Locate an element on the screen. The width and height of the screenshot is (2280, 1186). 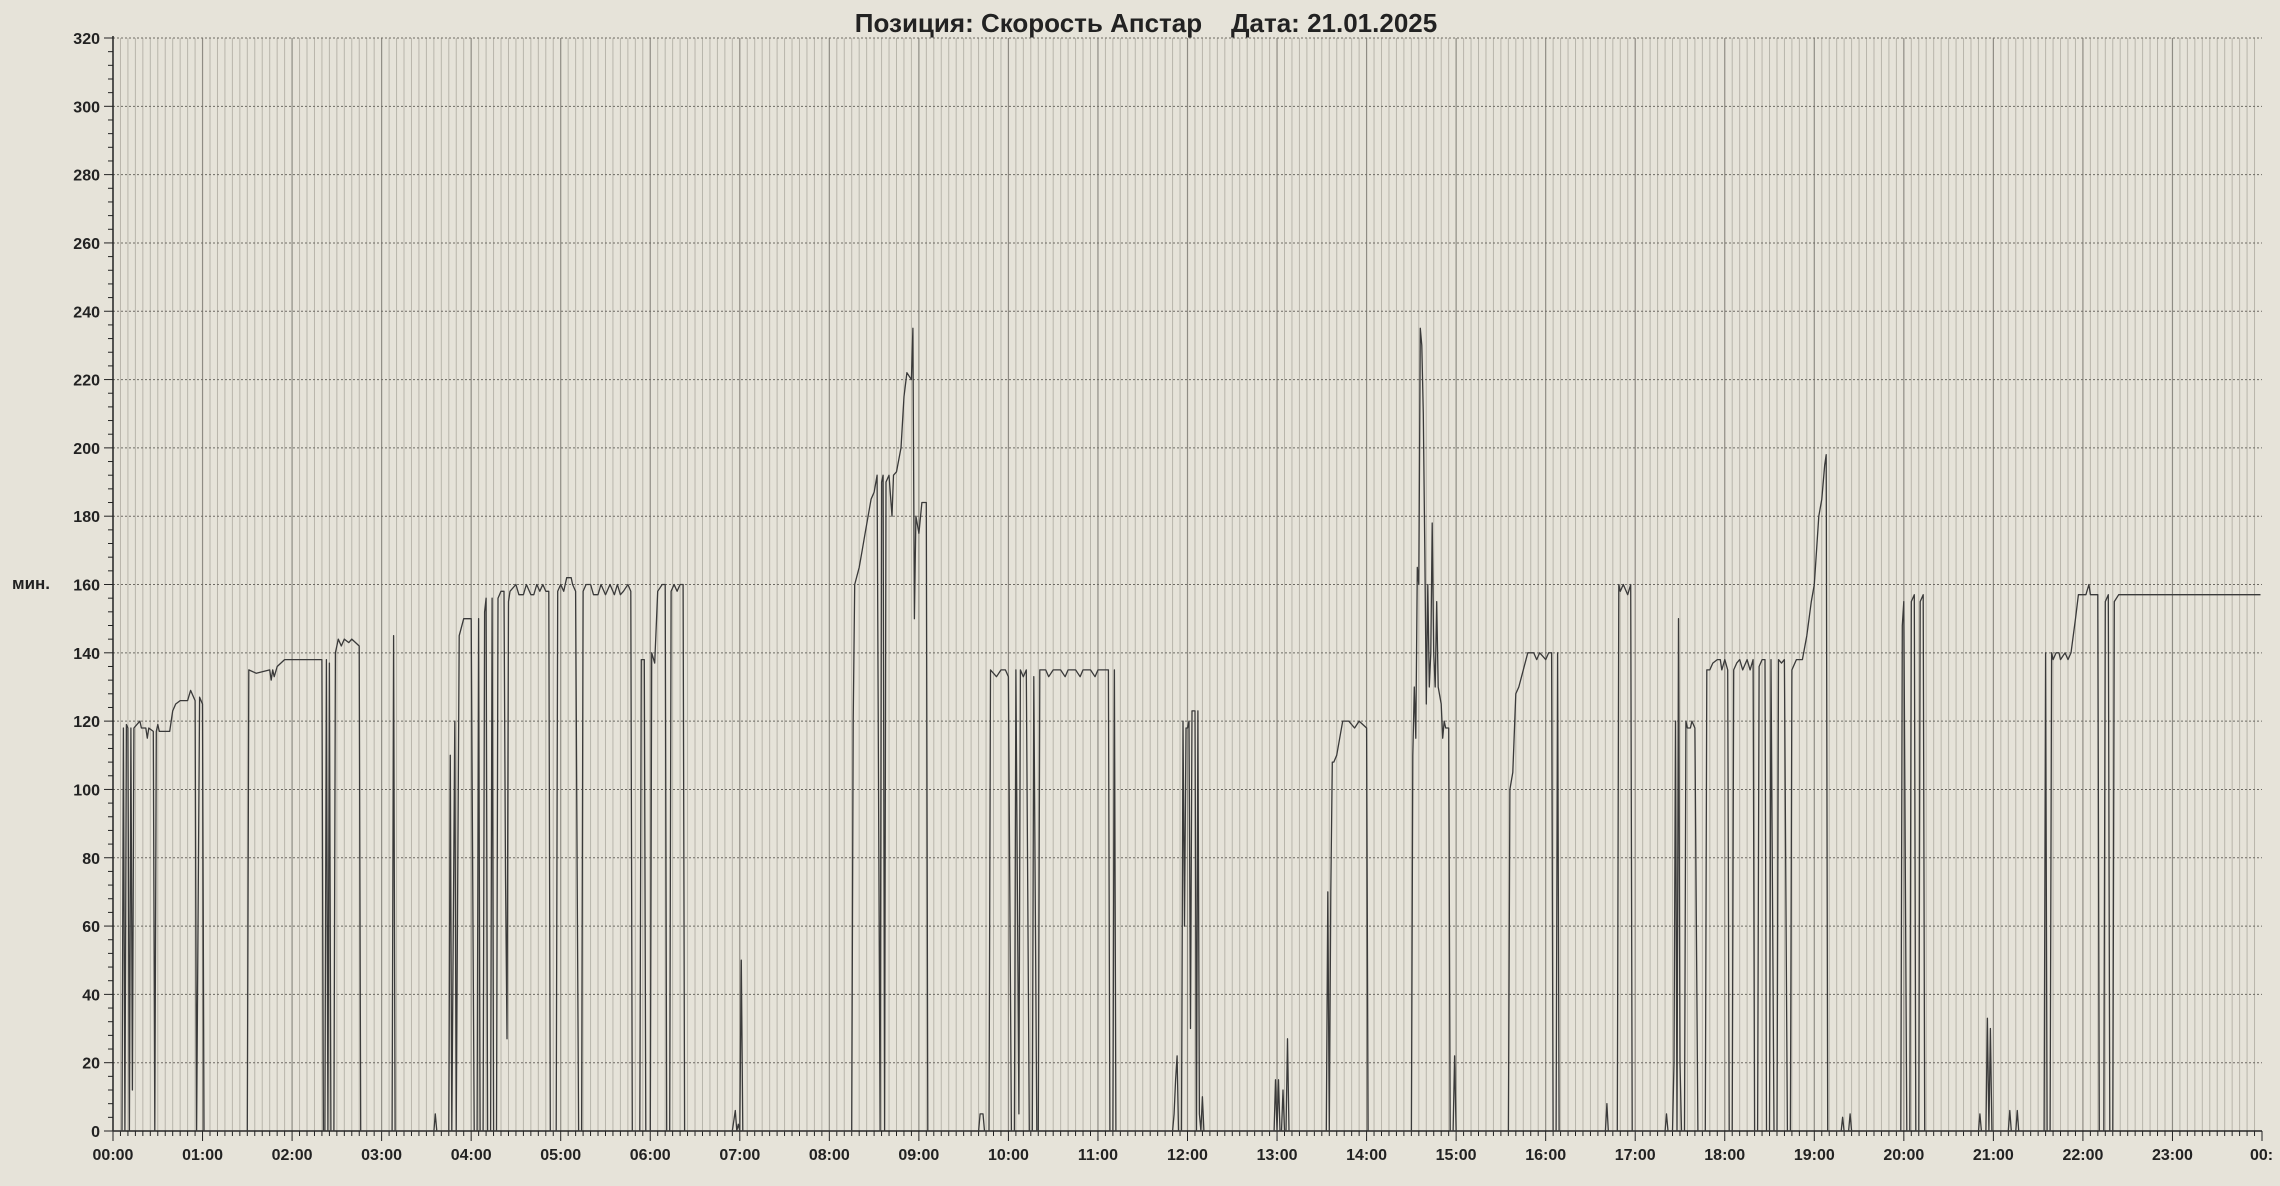
x-tick-label: 19:00 is located at coordinates (1814, 1155).